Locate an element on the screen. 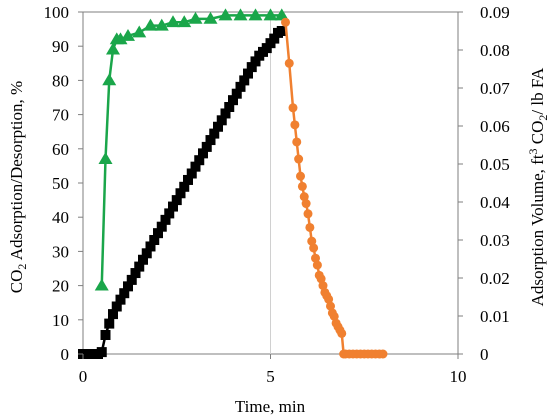 This screenshot has width=550, height=418. left-y-axis-ticks: 0 10 20 30 40 50 60 70 80 90 100 is located at coordinates (63, 183).